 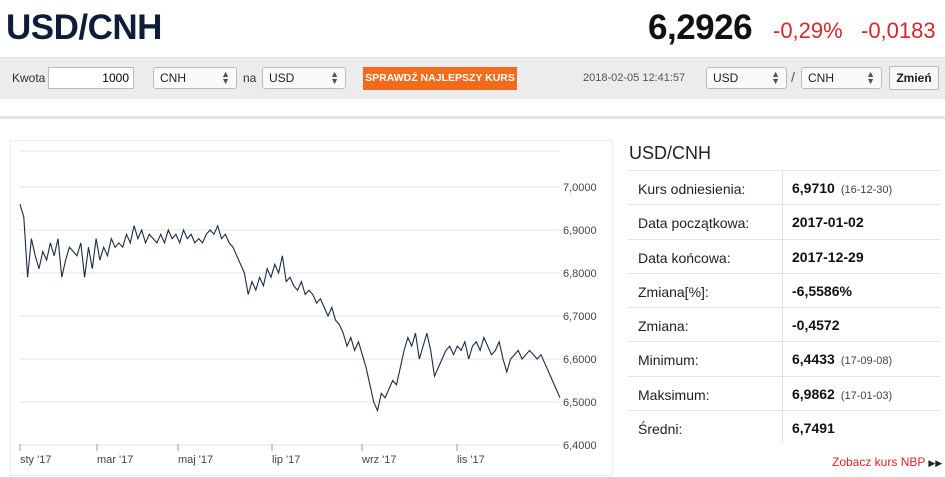 I want to click on stats-row: Kurs odniesienia: 6,9710 (16-12-30), so click(x=784, y=187).